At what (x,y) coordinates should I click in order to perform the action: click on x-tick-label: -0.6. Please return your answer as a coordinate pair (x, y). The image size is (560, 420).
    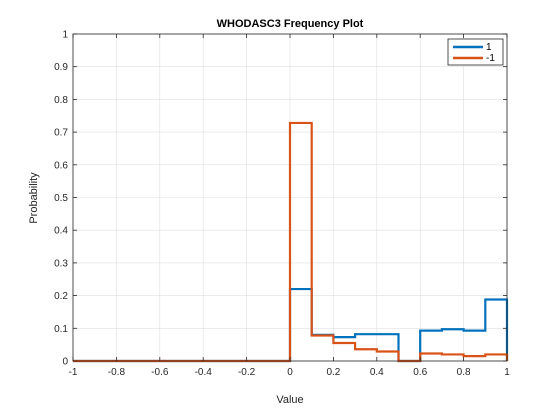
    Looking at the image, I should click on (160, 372).